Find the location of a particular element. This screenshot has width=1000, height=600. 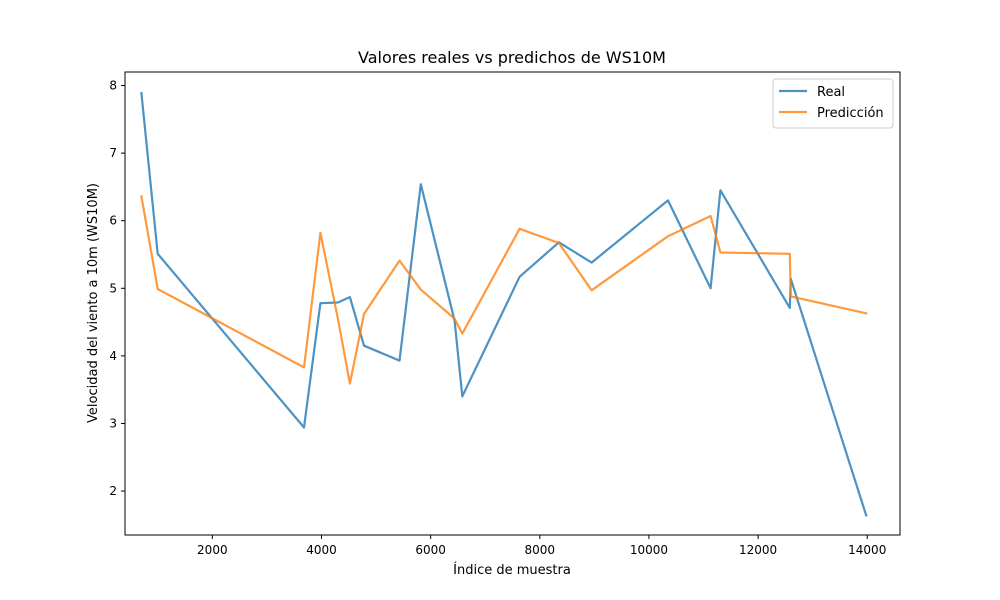

chart-title: Valores reales vs predichos de WS10M is located at coordinates (512, 57).